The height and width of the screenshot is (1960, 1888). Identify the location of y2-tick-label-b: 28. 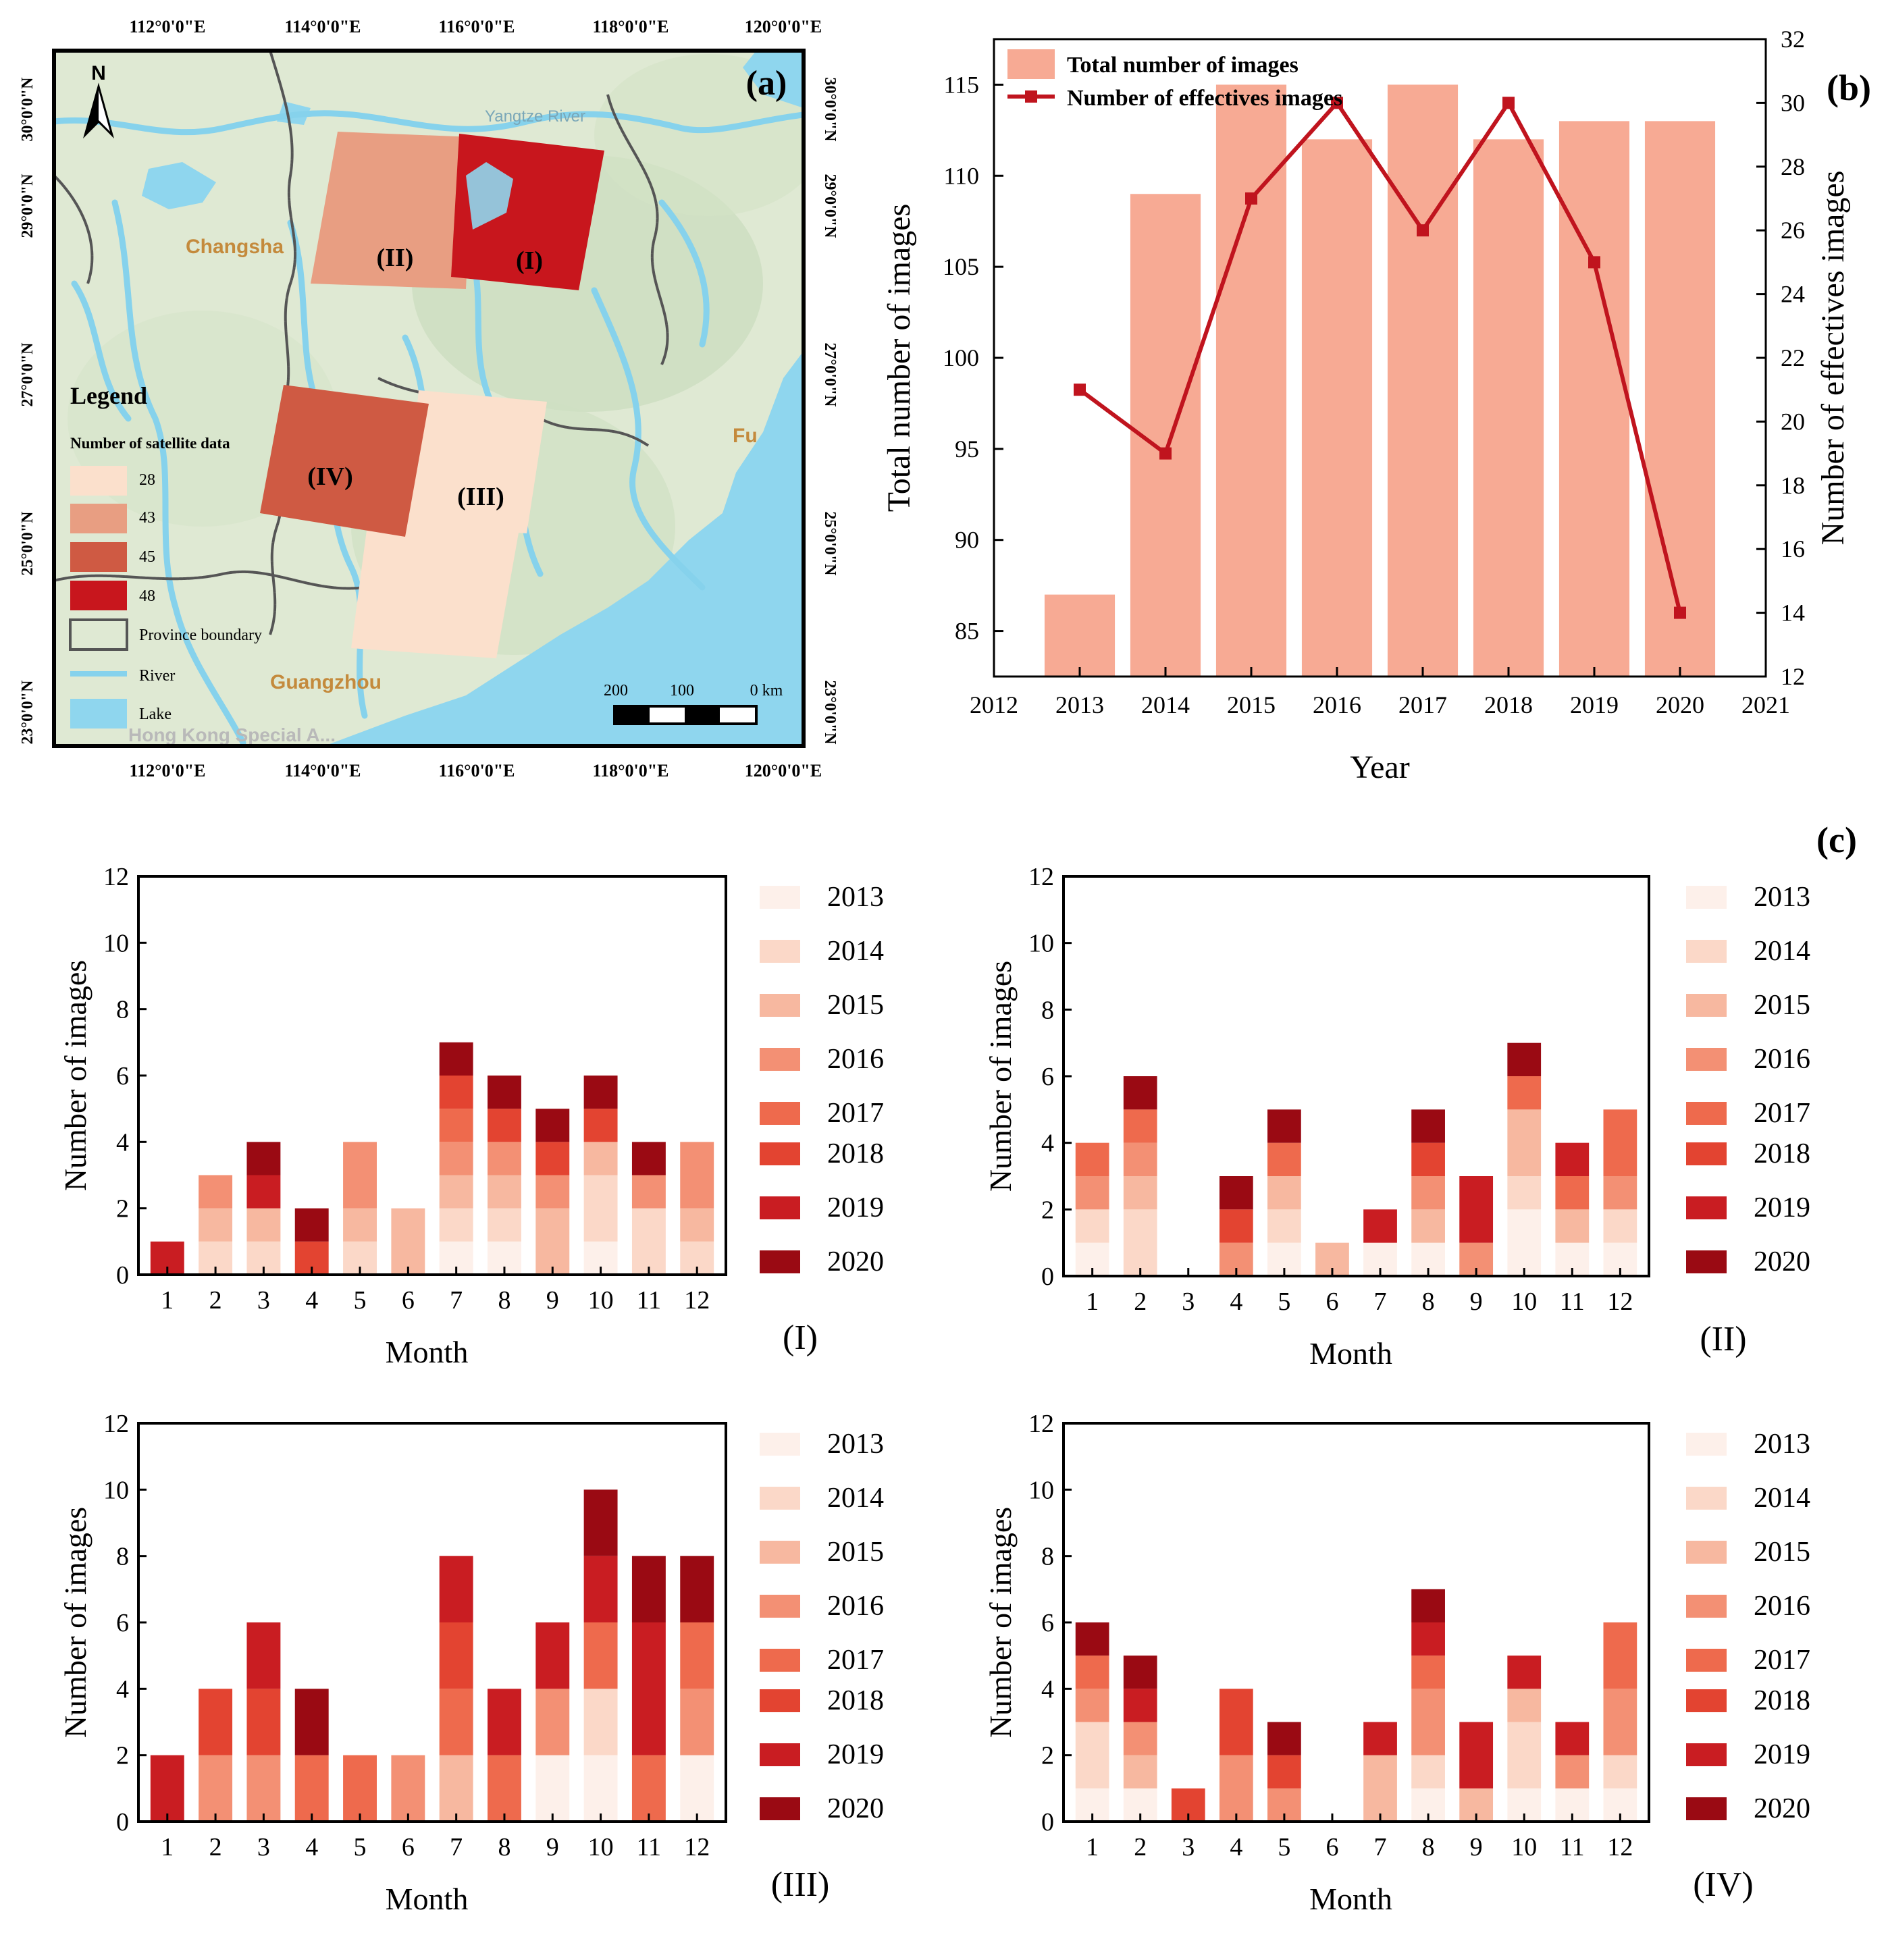
(1793, 166).